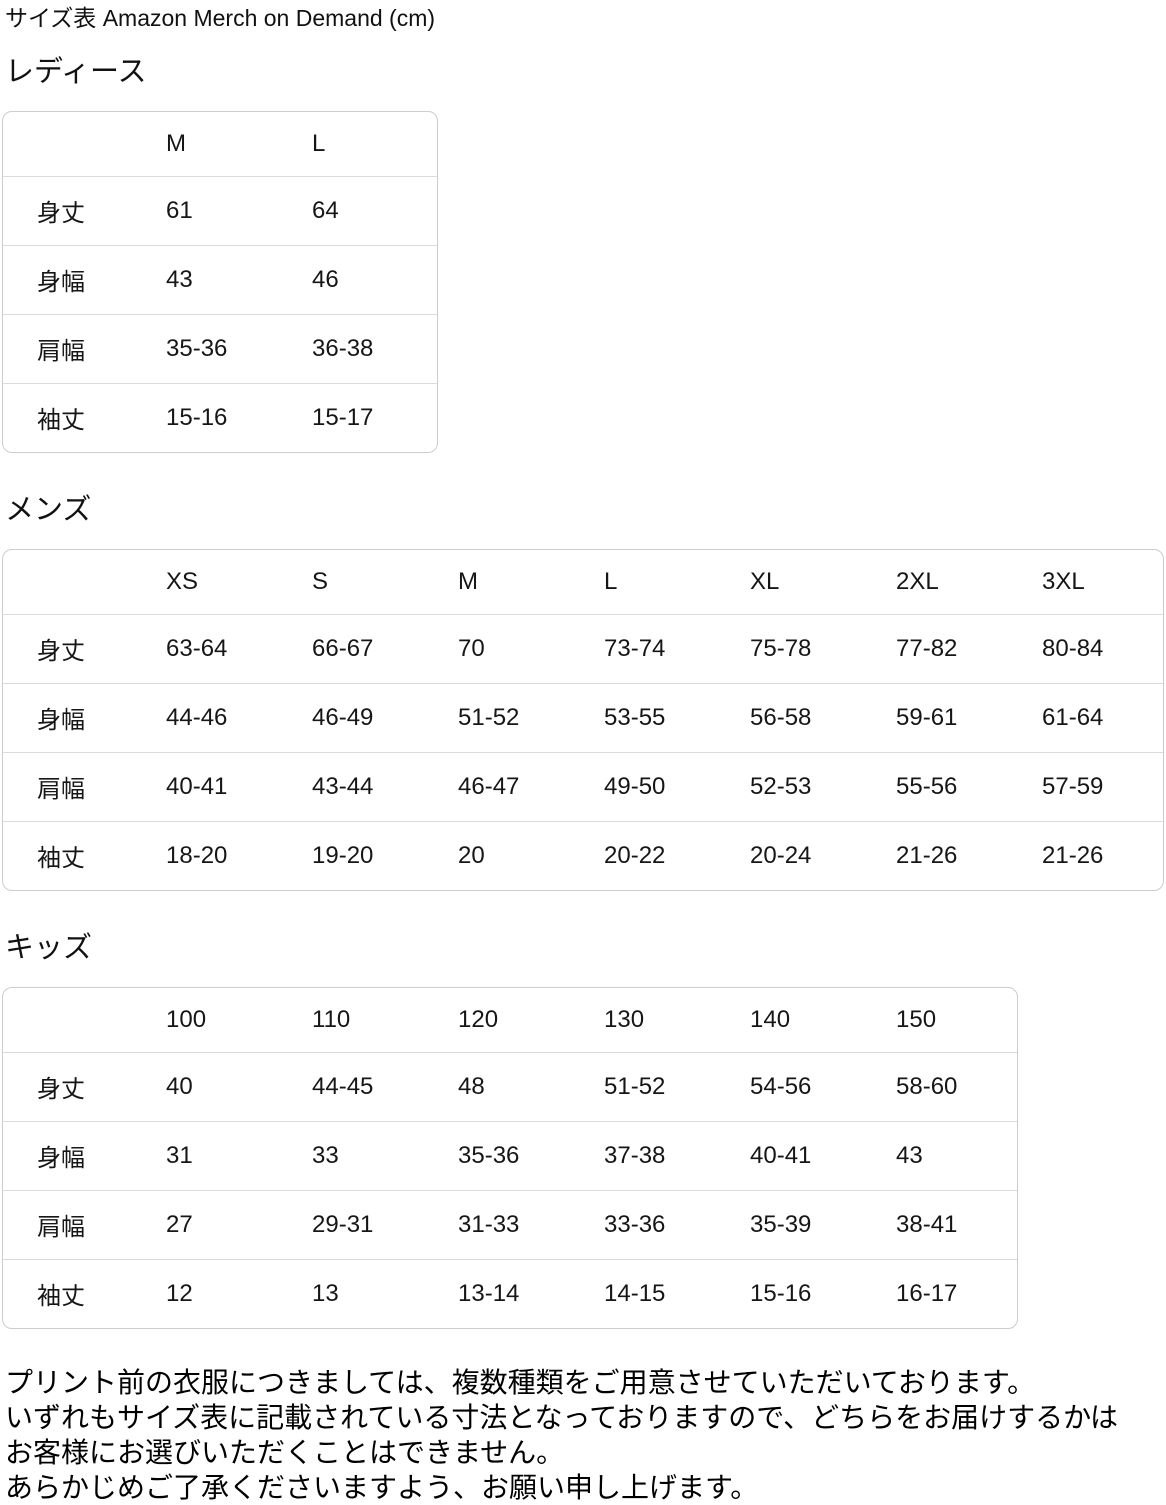 This screenshot has width=1166, height=1505. I want to click on table-row: 袖丈 18-20 19-20 20 20-22 20-24 21-26 21-26, so click(583, 855).